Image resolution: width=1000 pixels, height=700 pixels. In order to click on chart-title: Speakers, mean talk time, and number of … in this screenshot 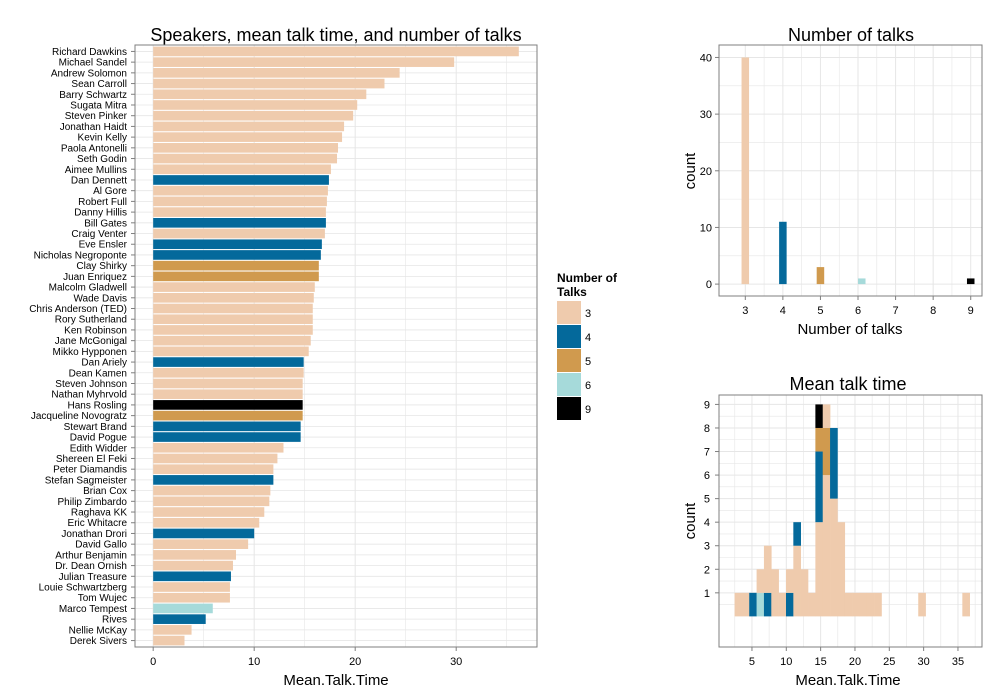, I will do `click(335, 35)`.